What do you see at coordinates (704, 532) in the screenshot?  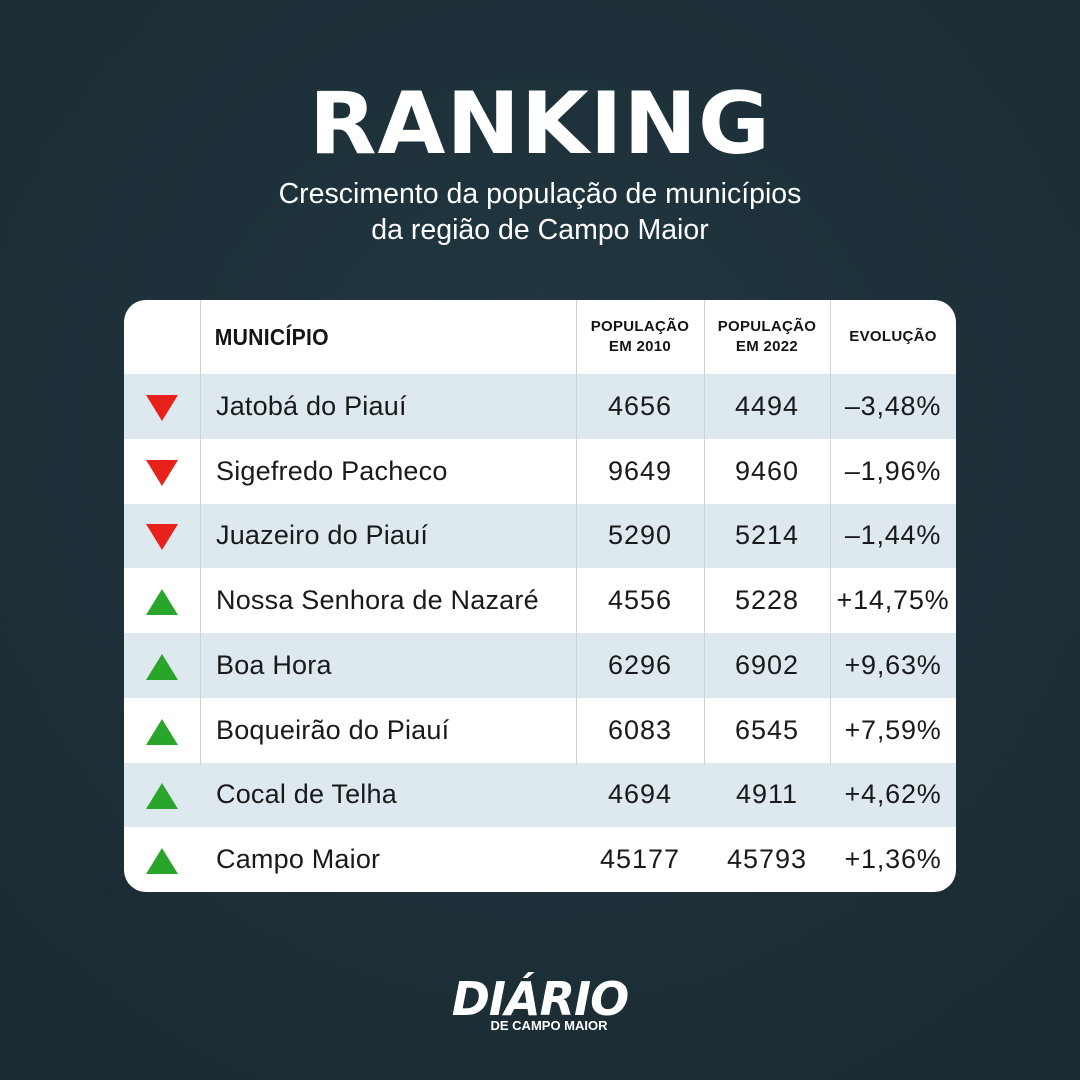 I see `divider-pop2022-column` at bounding box center [704, 532].